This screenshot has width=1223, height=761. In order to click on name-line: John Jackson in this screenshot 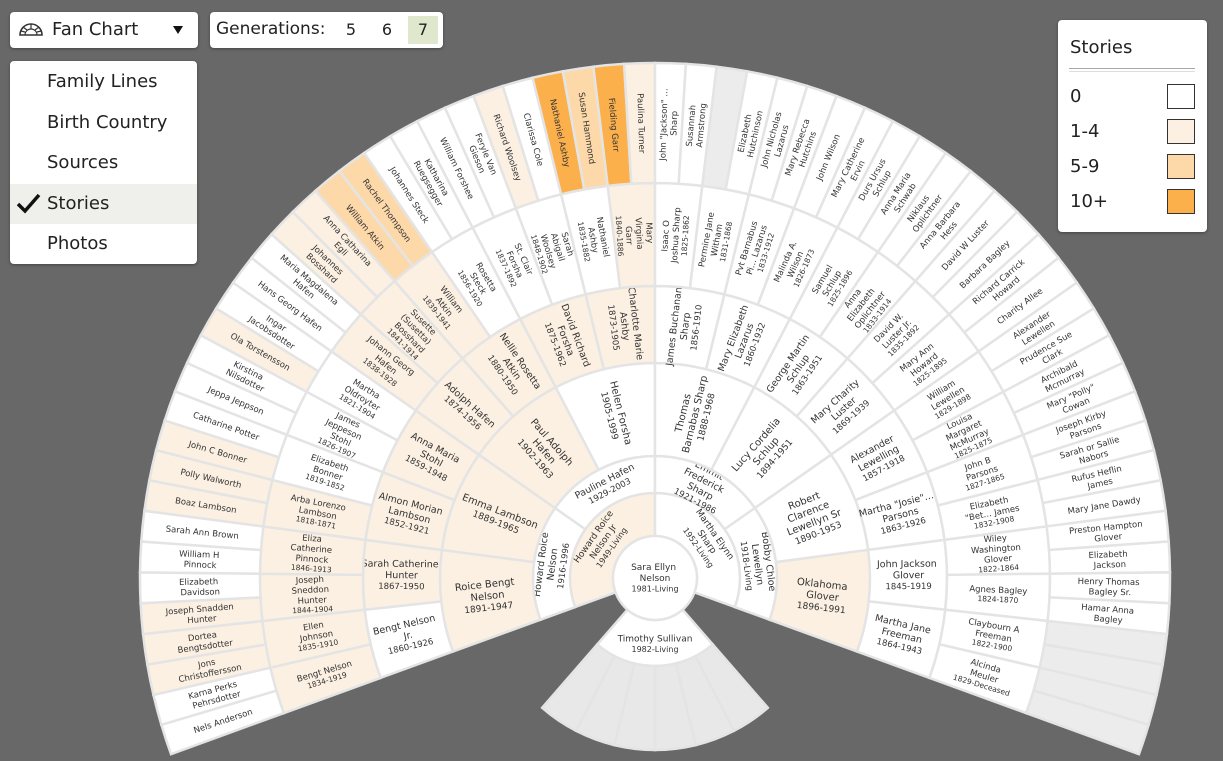, I will do `click(908, 564)`.